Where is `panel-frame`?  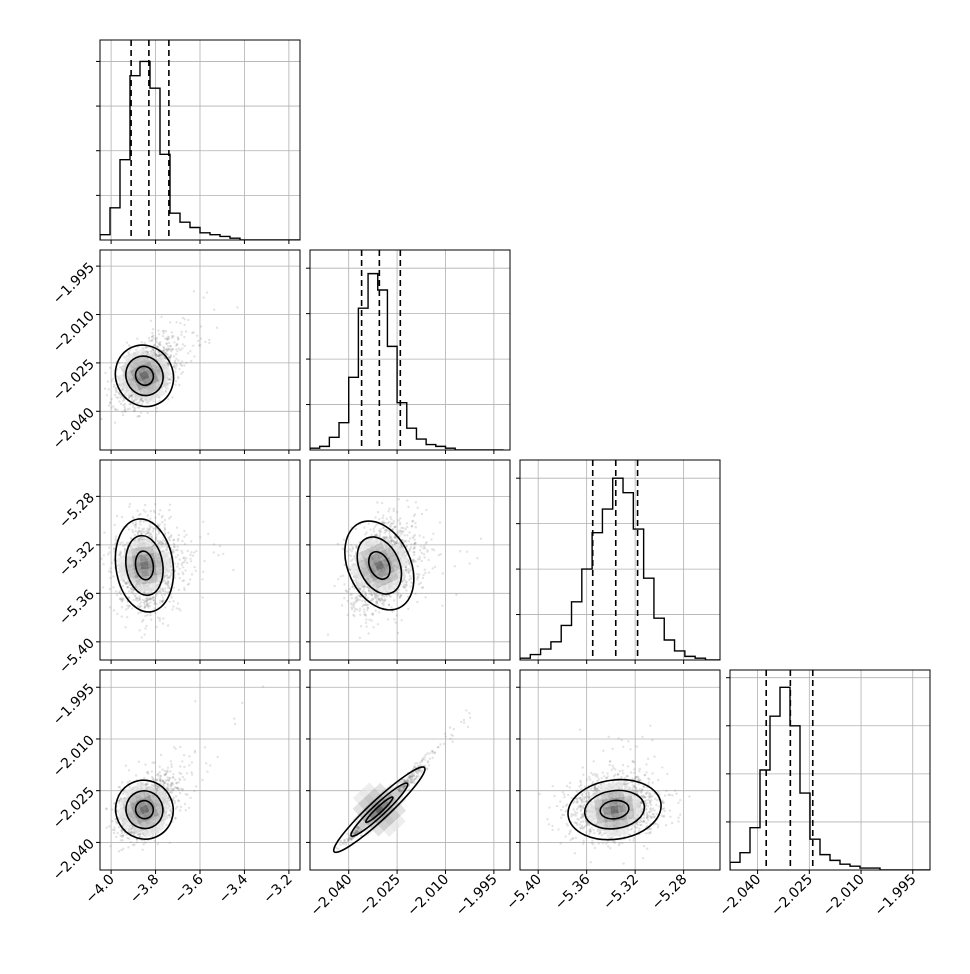 panel-frame is located at coordinates (620, 560).